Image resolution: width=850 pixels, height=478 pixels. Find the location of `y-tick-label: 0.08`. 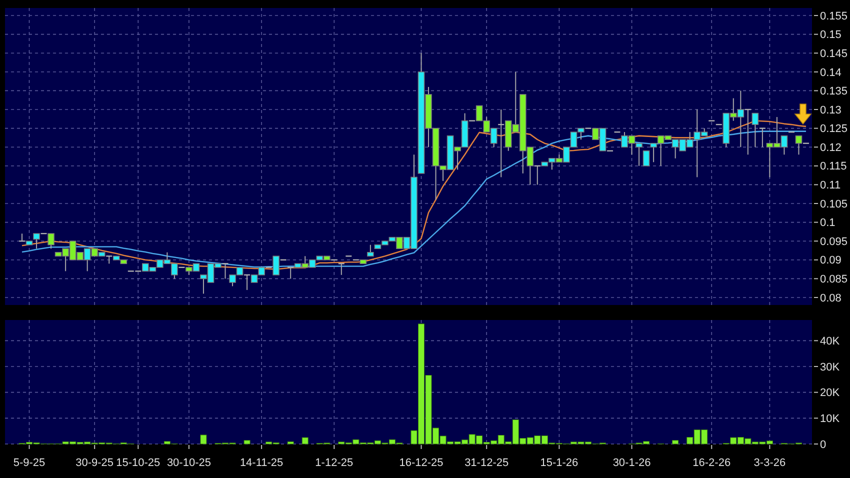

y-tick-label: 0.08 is located at coordinates (831, 298).